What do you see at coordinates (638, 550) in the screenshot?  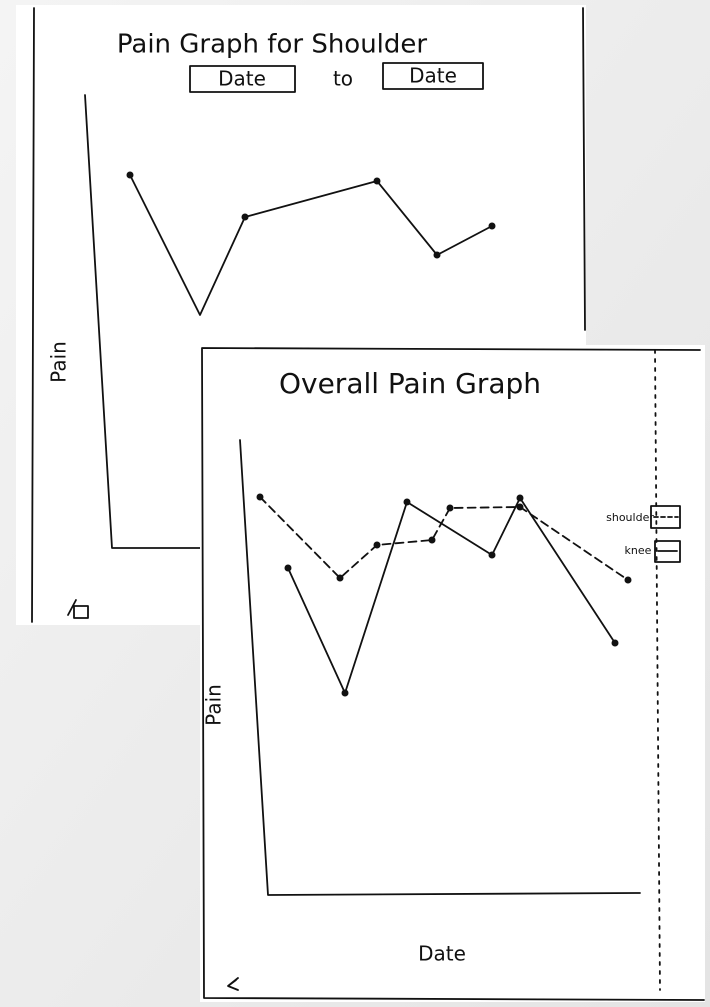 I see `legend-label: knee` at bounding box center [638, 550].